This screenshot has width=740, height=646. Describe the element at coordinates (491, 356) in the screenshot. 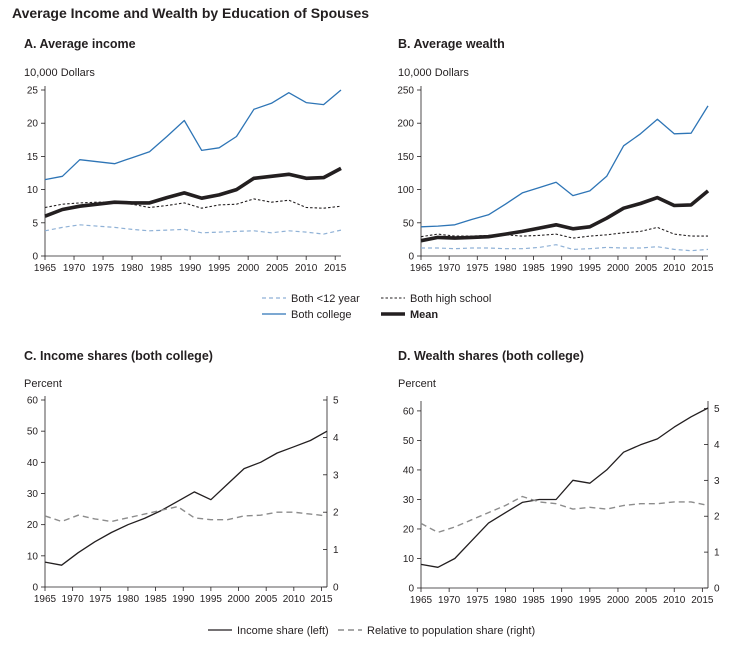

I see `panel-title: D. Wealth shares (both college)` at that location.